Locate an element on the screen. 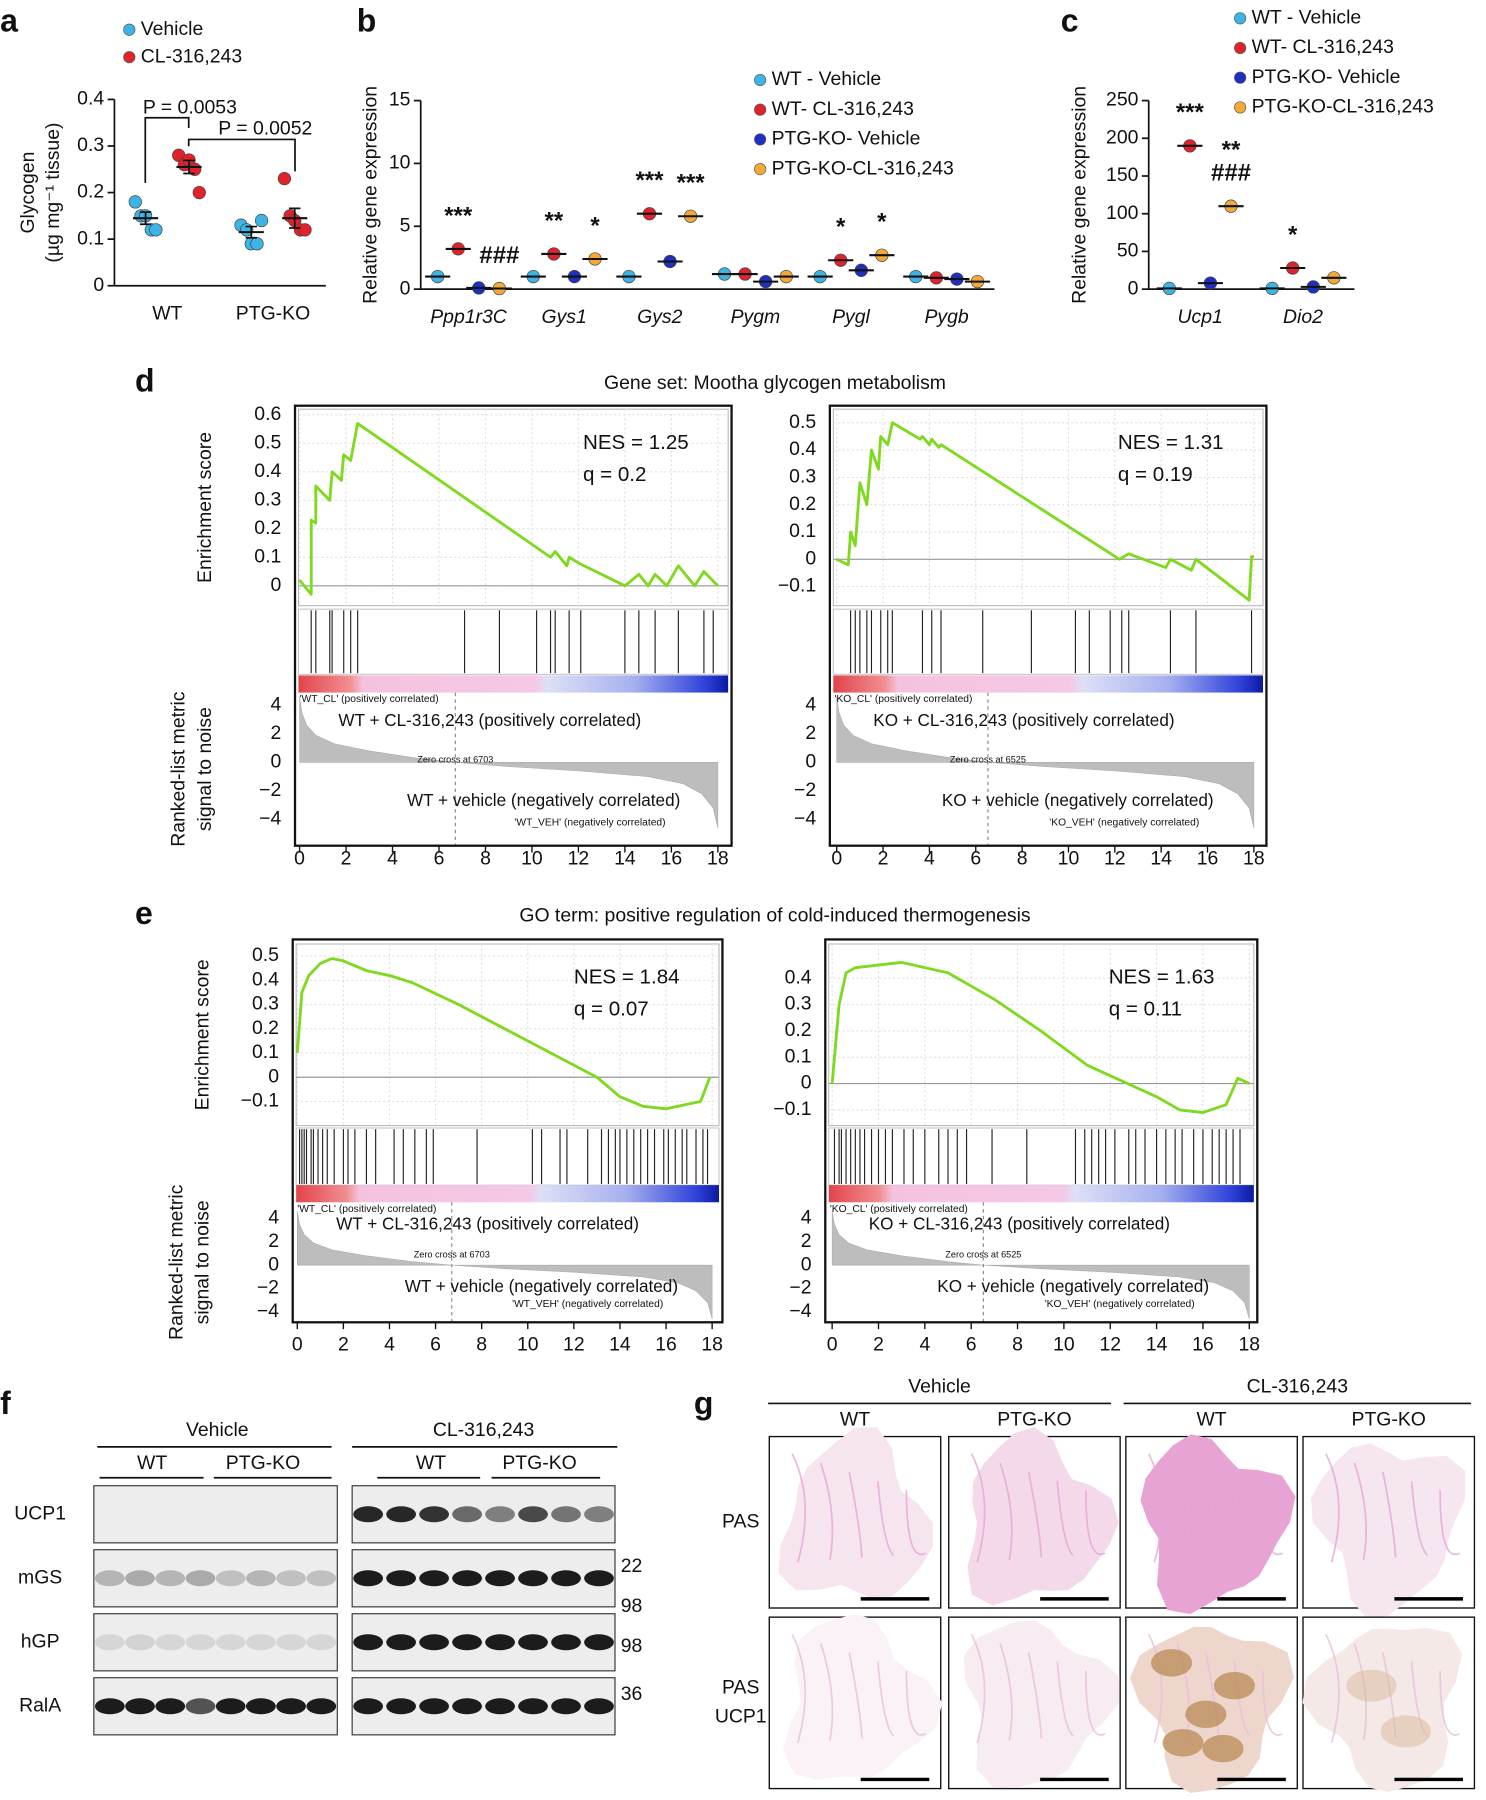 The width and height of the screenshot is (1486, 1800). y-axis-label: Ranked-list metric is located at coordinates (176, 1262).